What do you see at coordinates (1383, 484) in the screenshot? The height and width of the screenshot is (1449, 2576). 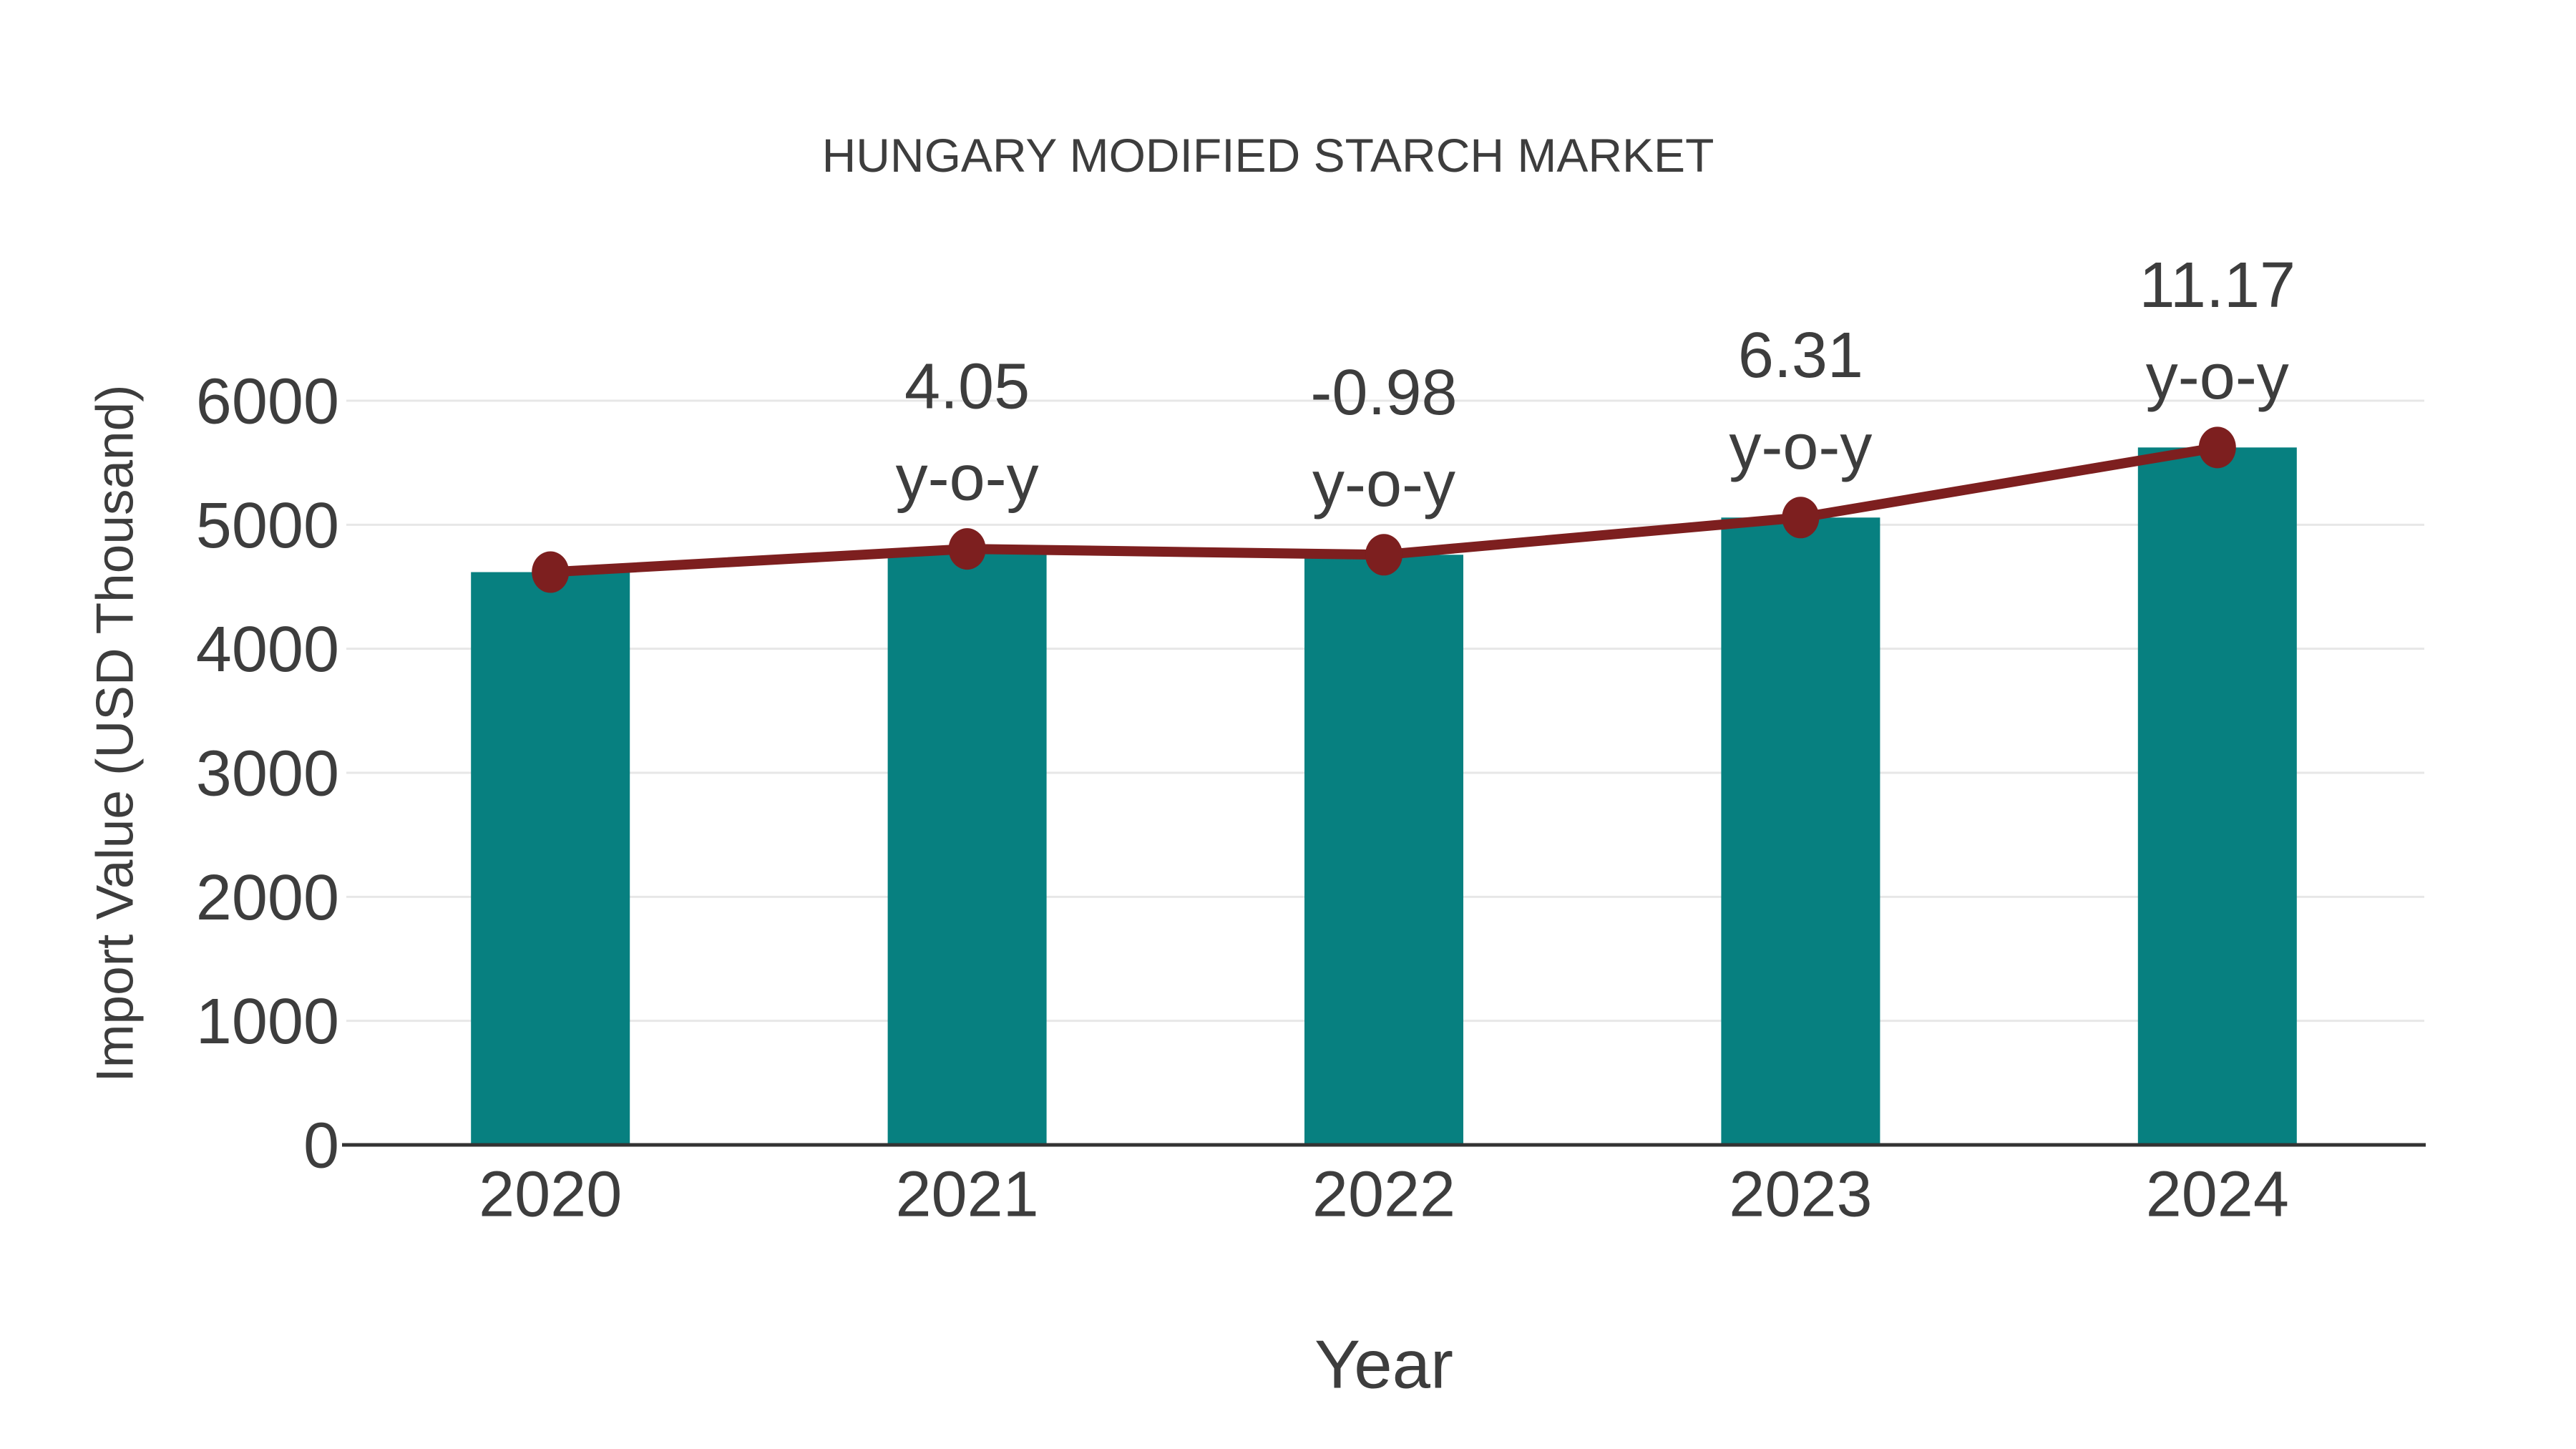 I see `yoy-suffix-2022: y-o-y` at bounding box center [1383, 484].